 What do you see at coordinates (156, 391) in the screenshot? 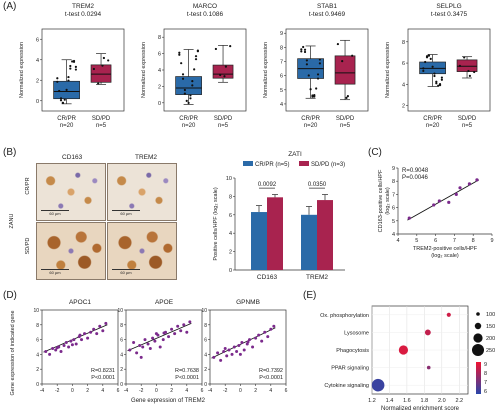
I see `x-tick-label: 0` at bounding box center [156, 391].